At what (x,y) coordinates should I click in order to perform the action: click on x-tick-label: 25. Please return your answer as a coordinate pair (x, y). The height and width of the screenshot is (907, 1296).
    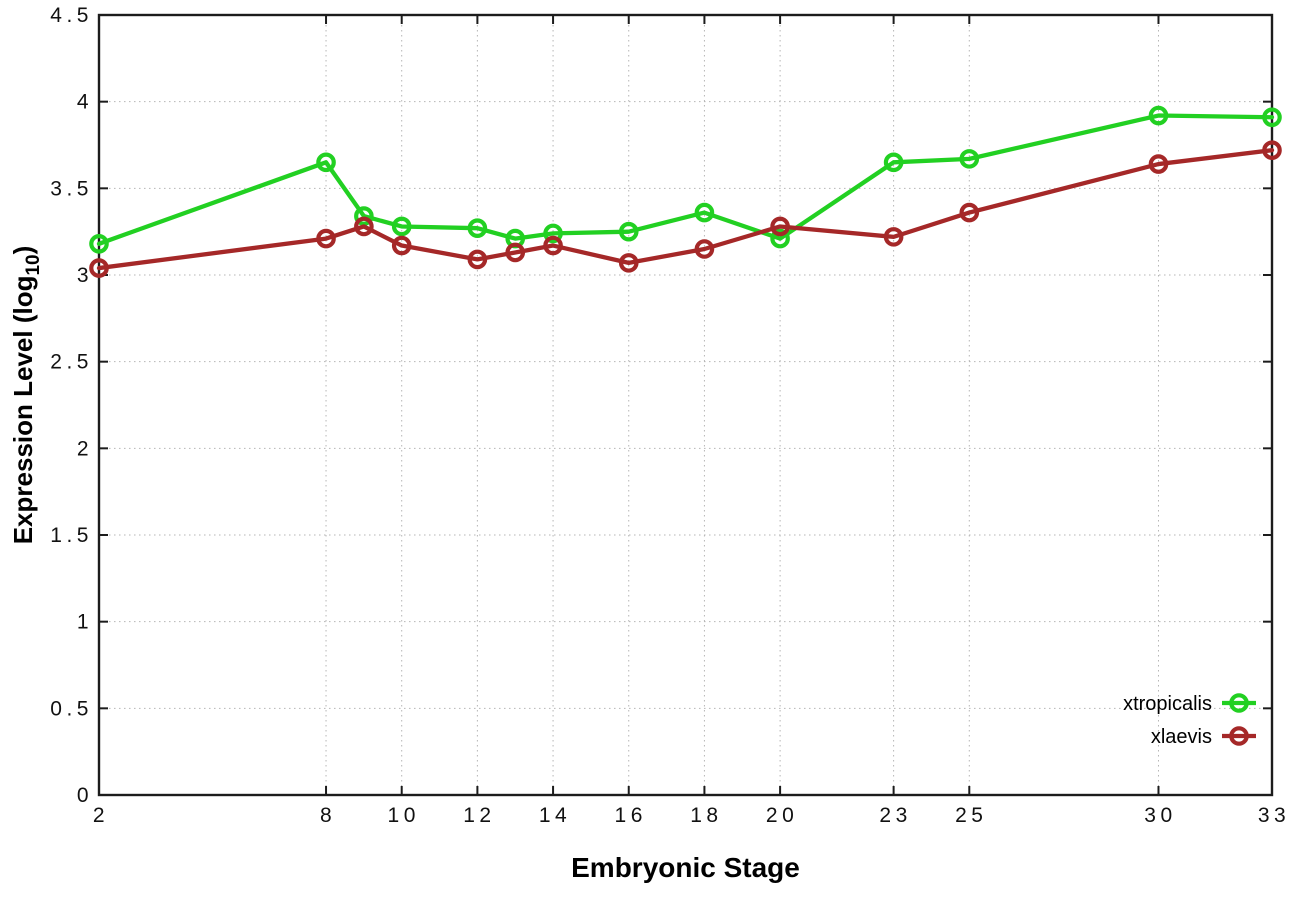
    Looking at the image, I should click on (971, 815).